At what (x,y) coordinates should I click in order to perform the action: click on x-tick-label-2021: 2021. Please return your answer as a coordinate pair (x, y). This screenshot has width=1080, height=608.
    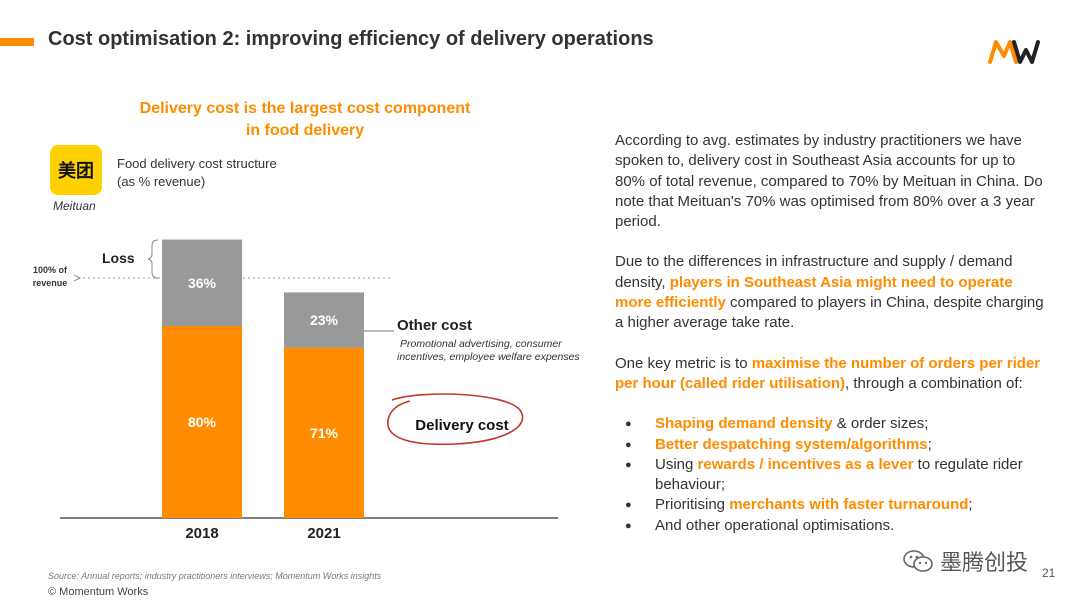
    Looking at the image, I should click on (323, 533).